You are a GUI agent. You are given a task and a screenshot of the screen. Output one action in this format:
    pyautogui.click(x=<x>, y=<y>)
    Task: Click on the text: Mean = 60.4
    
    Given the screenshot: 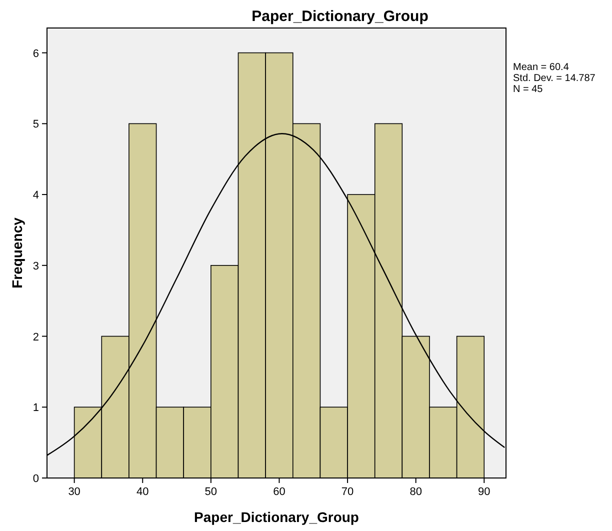 What is the action you would take?
    pyautogui.click(x=541, y=67)
    